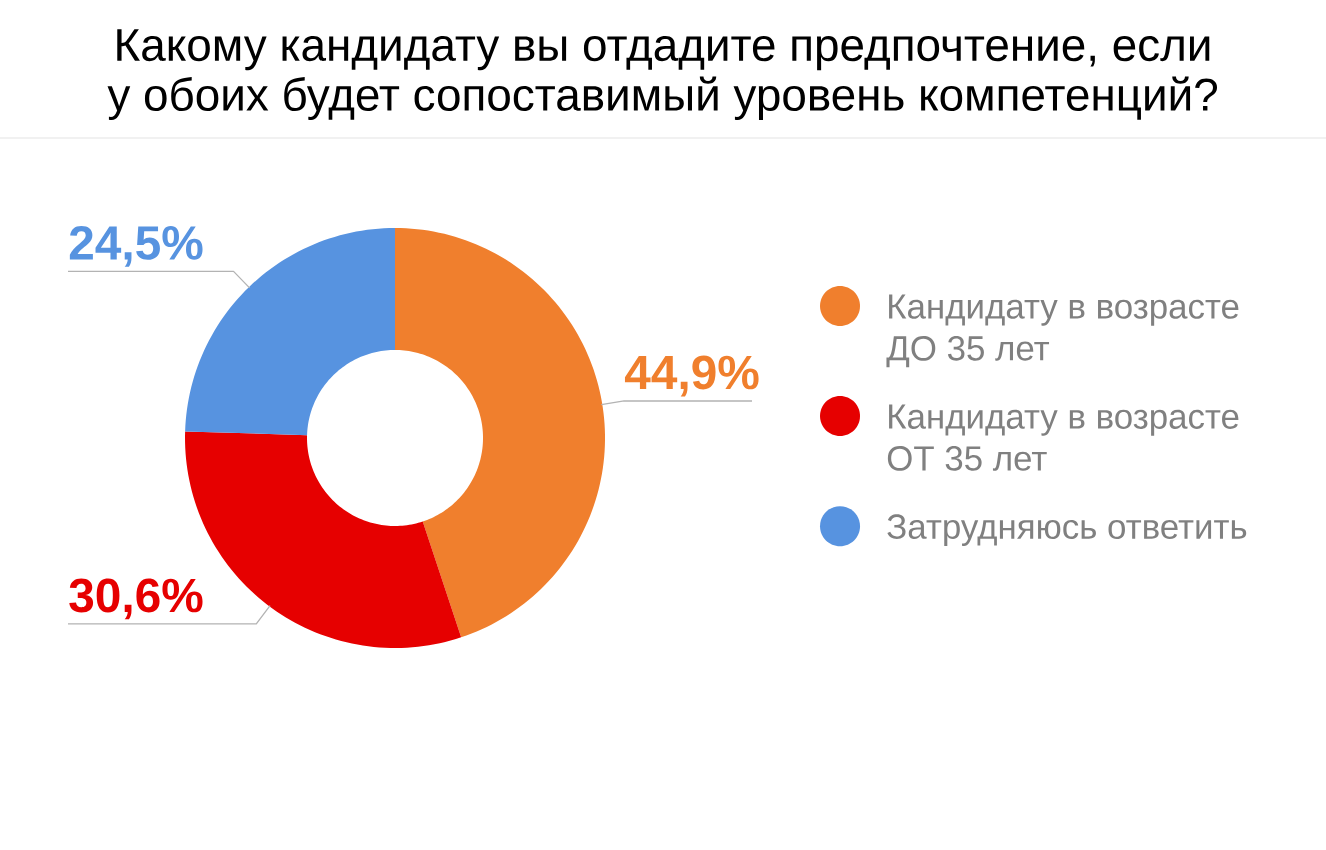 The width and height of the screenshot is (1326, 850). What do you see at coordinates (1063, 437) in the screenshot?
I see `legend-label: Кандидату в возрасте ОТ 35 лет` at bounding box center [1063, 437].